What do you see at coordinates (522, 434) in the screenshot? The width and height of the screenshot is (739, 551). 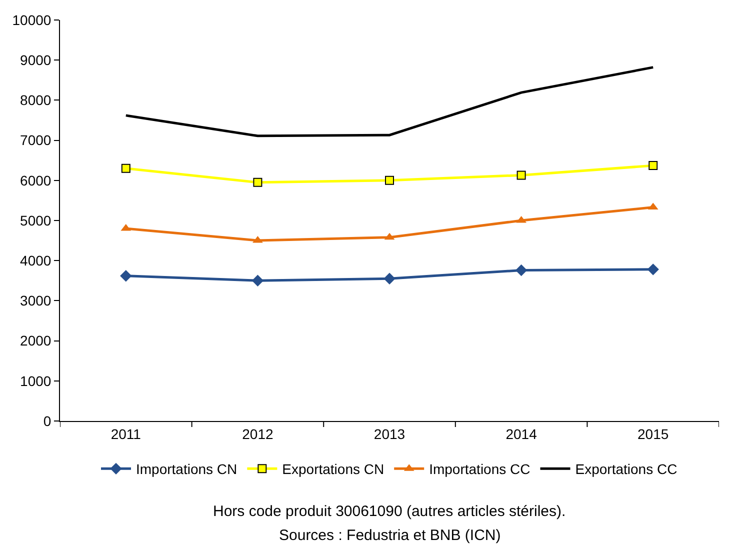 I see `x-tick-label: 2014` at bounding box center [522, 434].